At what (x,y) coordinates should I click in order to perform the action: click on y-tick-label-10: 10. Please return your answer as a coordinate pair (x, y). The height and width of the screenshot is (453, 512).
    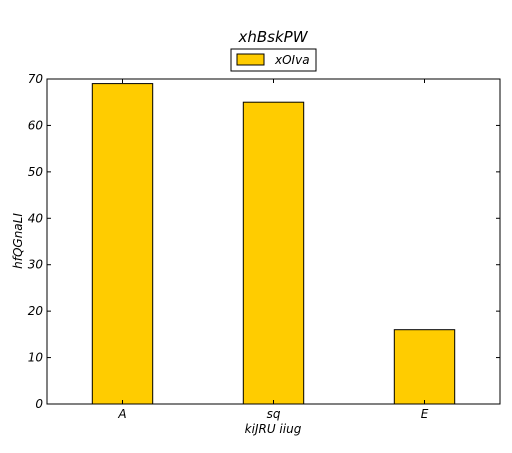
    Looking at the image, I should click on (36, 358).